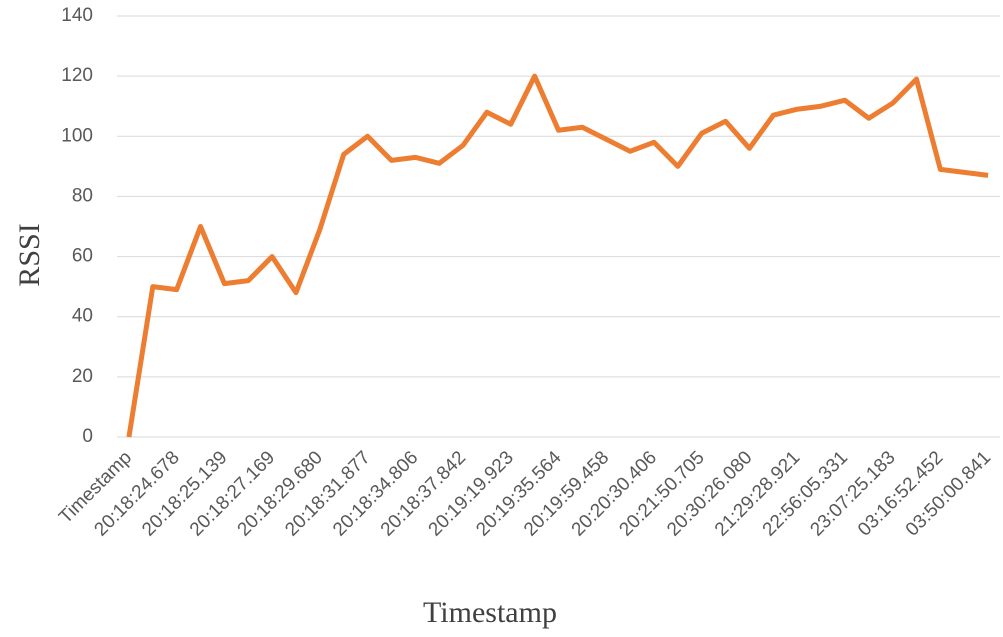  Describe the element at coordinates (82, 316) in the screenshot. I see `y-tick-label: 40` at that location.